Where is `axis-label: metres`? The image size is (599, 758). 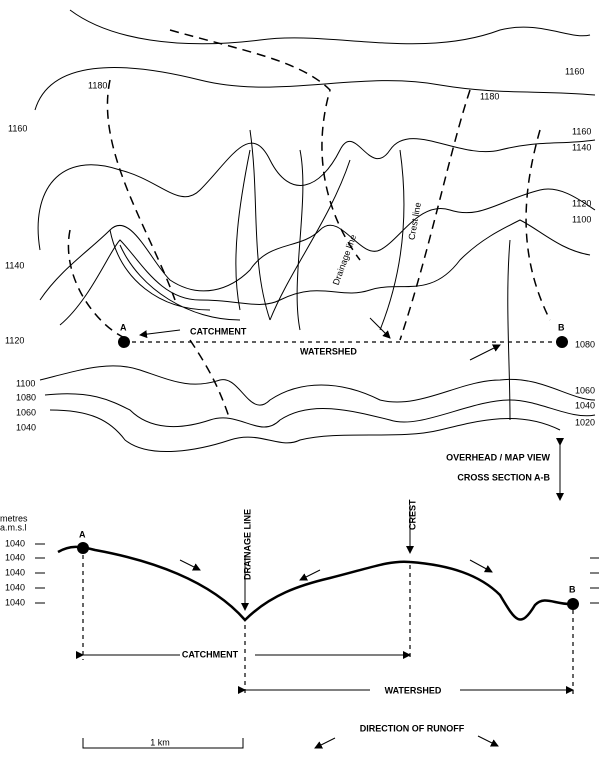
axis-label: metres is located at coordinates (14, 518).